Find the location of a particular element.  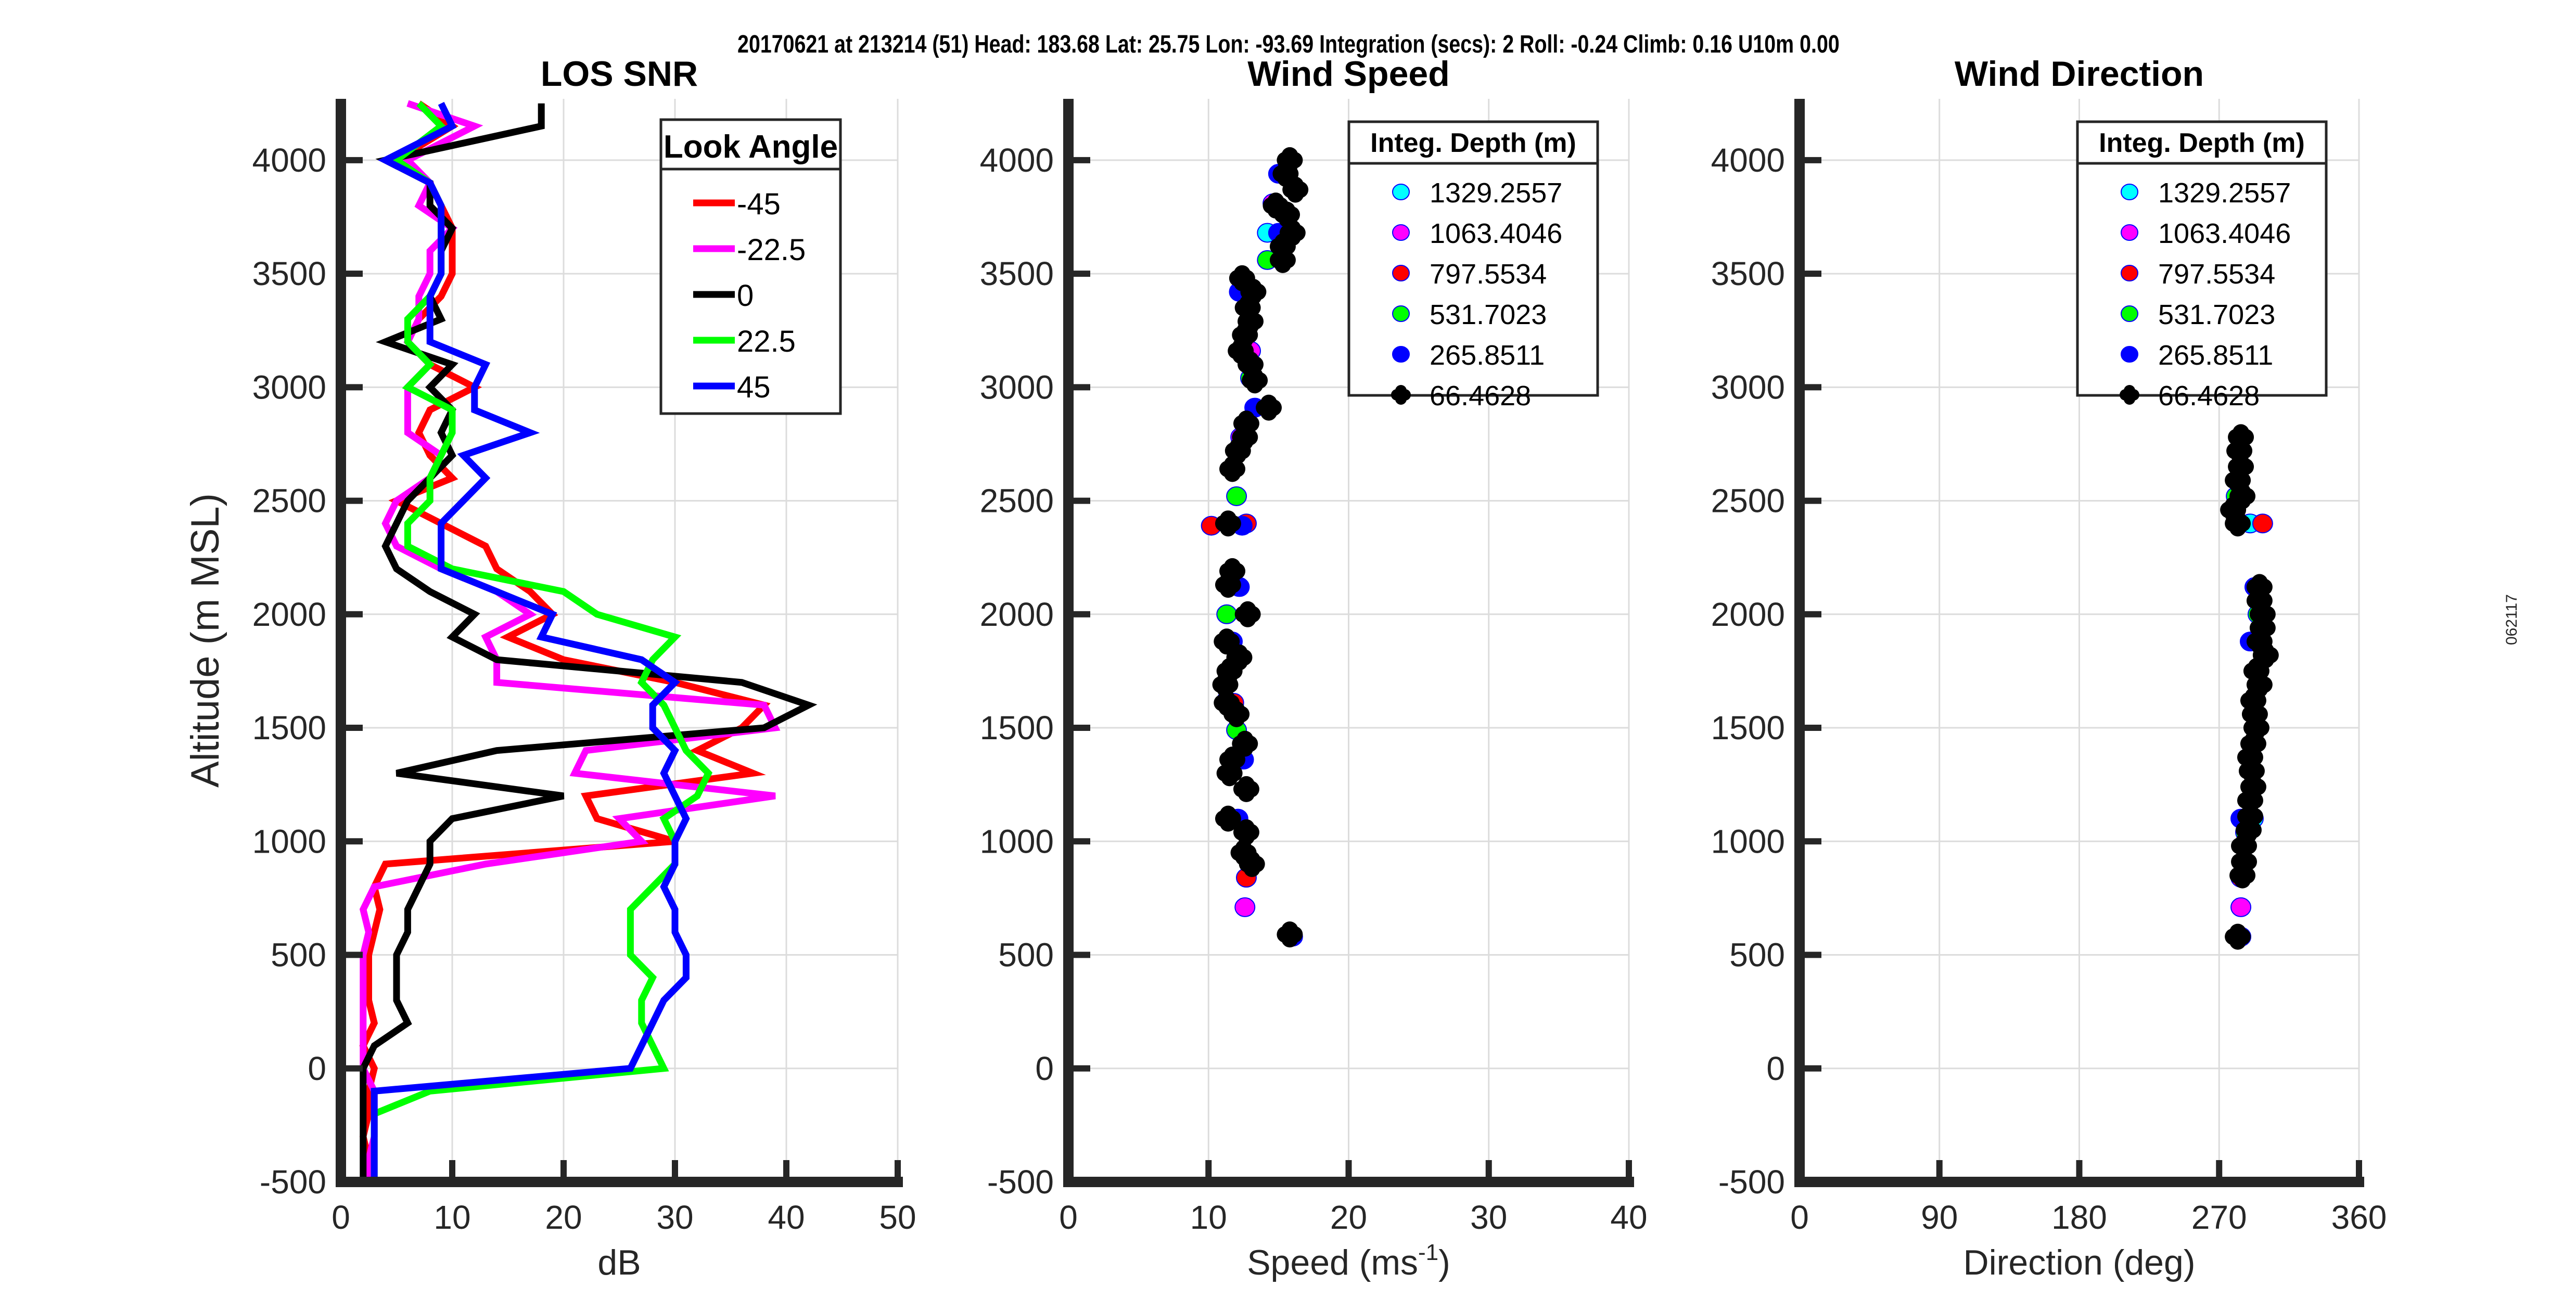

x-axis-label: Direction (deg) is located at coordinates (2079, 1263).